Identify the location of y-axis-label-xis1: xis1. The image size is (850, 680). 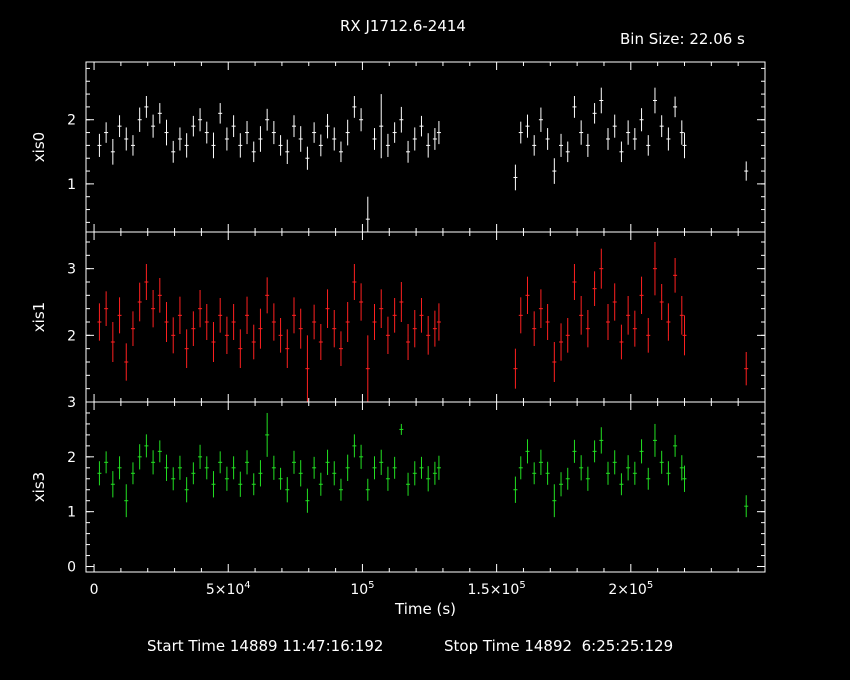
(39, 317).